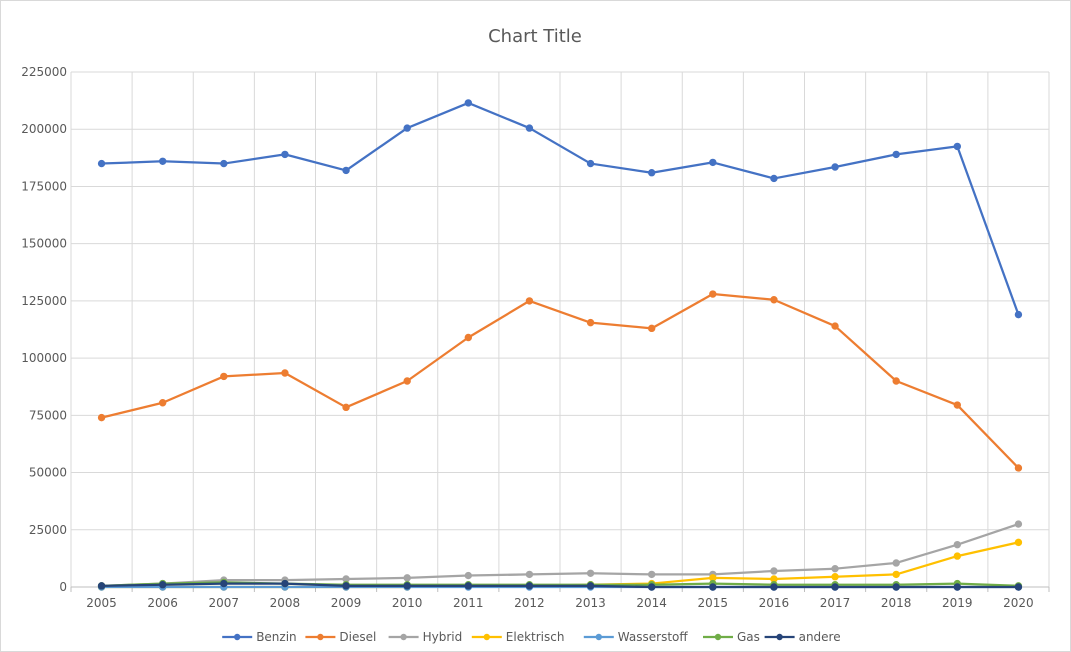 The height and width of the screenshot is (652, 1071). Describe the element at coordinates (224, 603) in the screenshot. I see `x-tick-label: 2007` at that location.